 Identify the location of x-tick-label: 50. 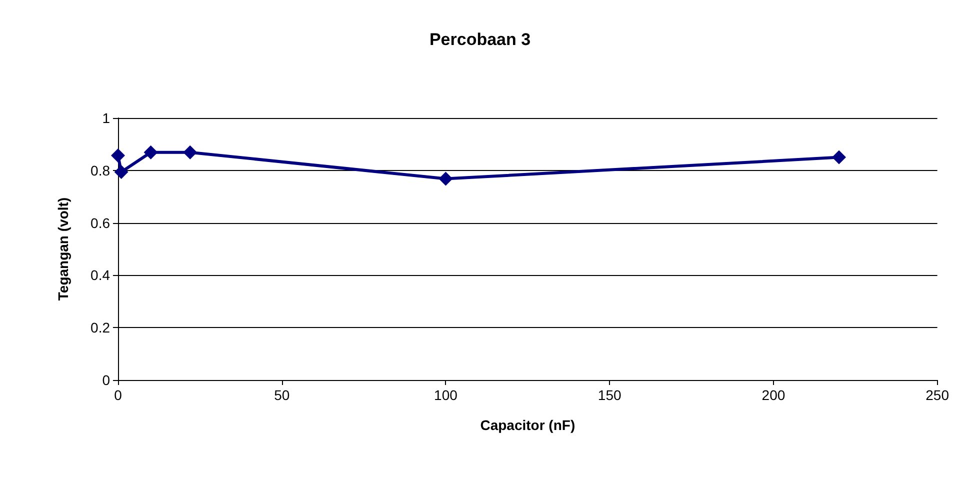
(282, 395).